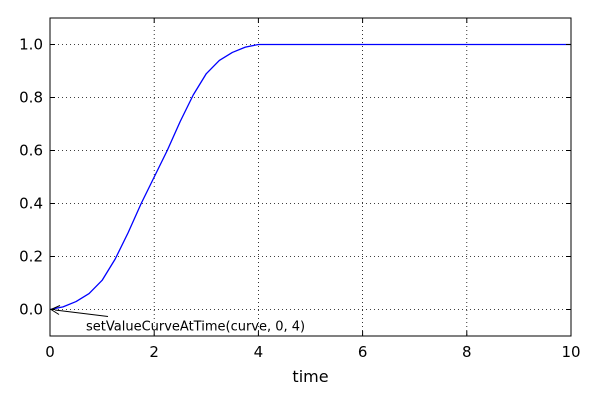 This screenshot has height=400, width=600. Describe the element at coordinates (467, 352) in the screenshot. I see `x-tick-label: 8` at that location.